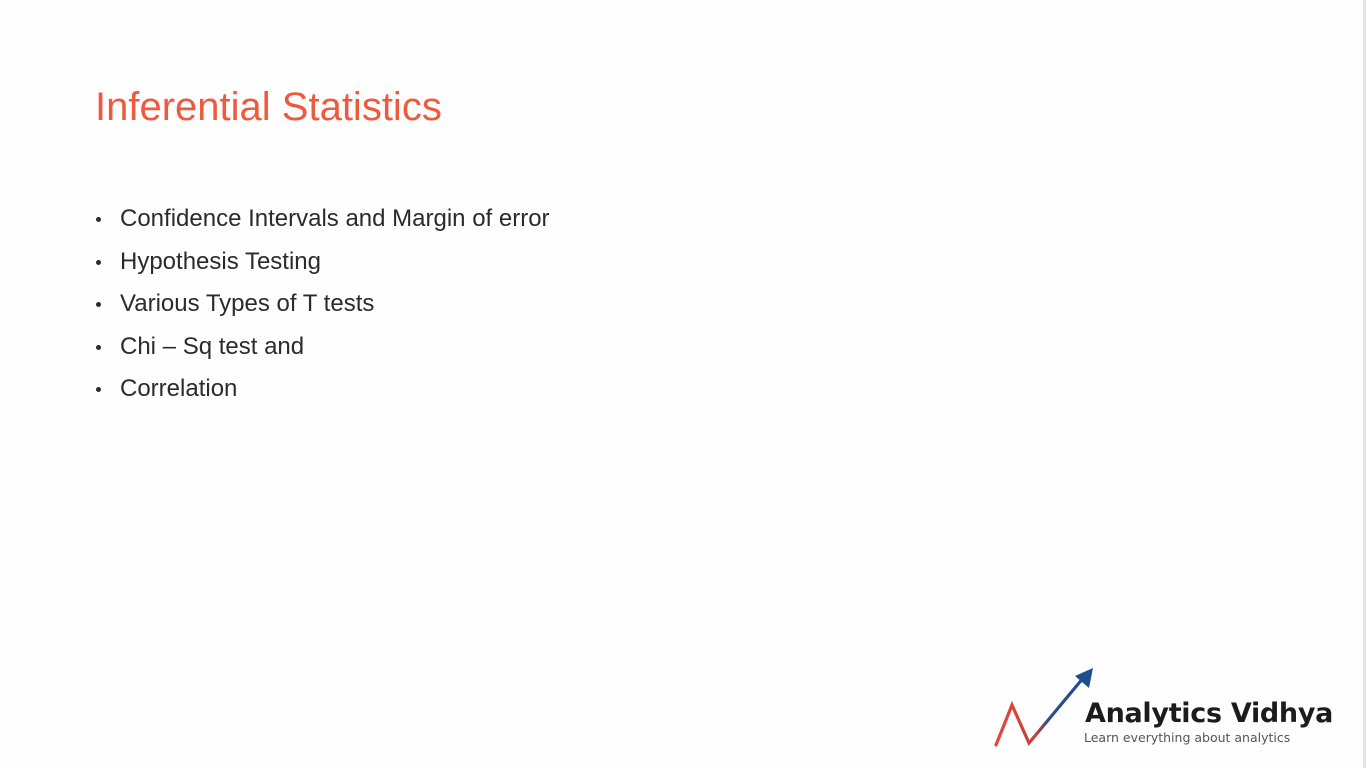 This screenshot has width=1366, height=768. I want to click on bullet-text: Correlation, so click(178, 388).